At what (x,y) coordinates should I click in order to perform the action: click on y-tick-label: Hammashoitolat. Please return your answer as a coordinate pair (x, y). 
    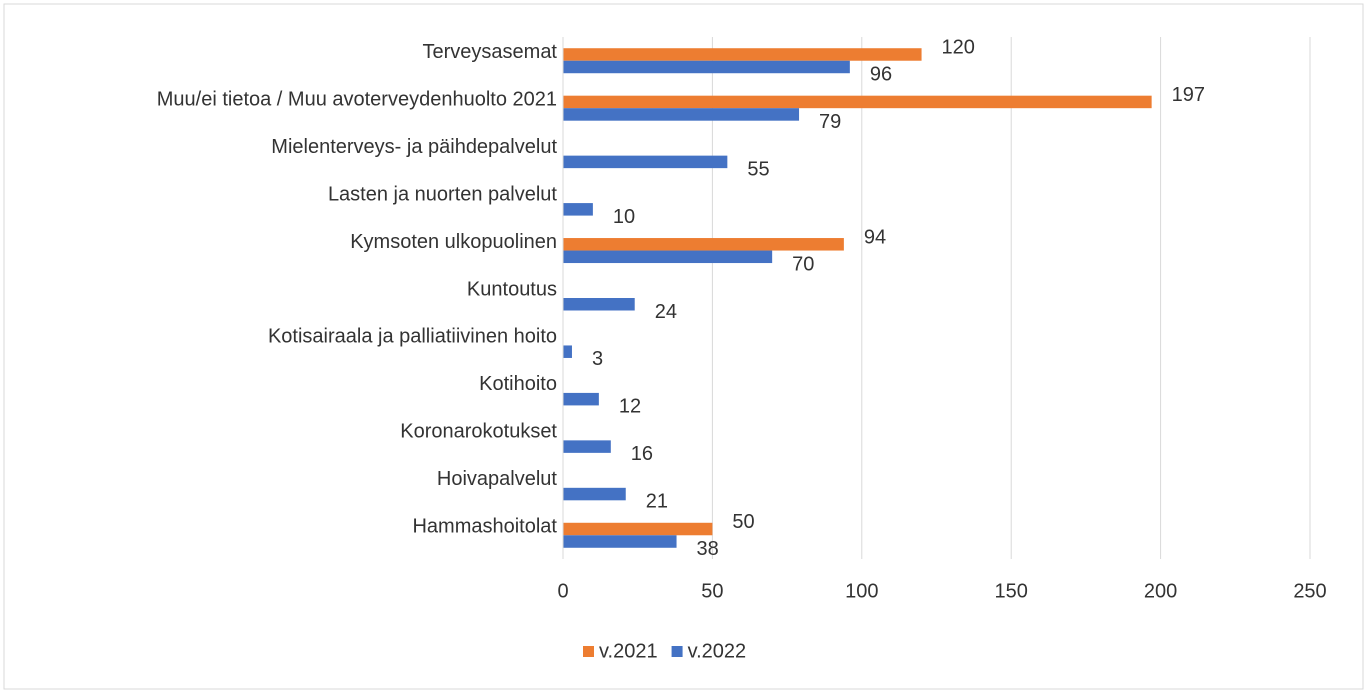
    Looking at the image, I should click on (484, 527).